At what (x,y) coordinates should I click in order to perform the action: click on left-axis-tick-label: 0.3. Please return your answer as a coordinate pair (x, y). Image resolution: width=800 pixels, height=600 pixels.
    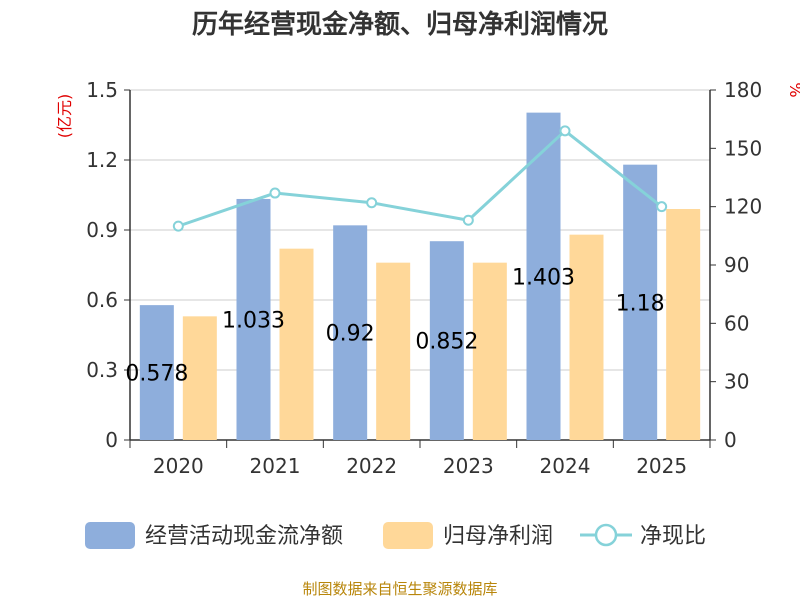
    Looking at the image, I should click on (102, 370).